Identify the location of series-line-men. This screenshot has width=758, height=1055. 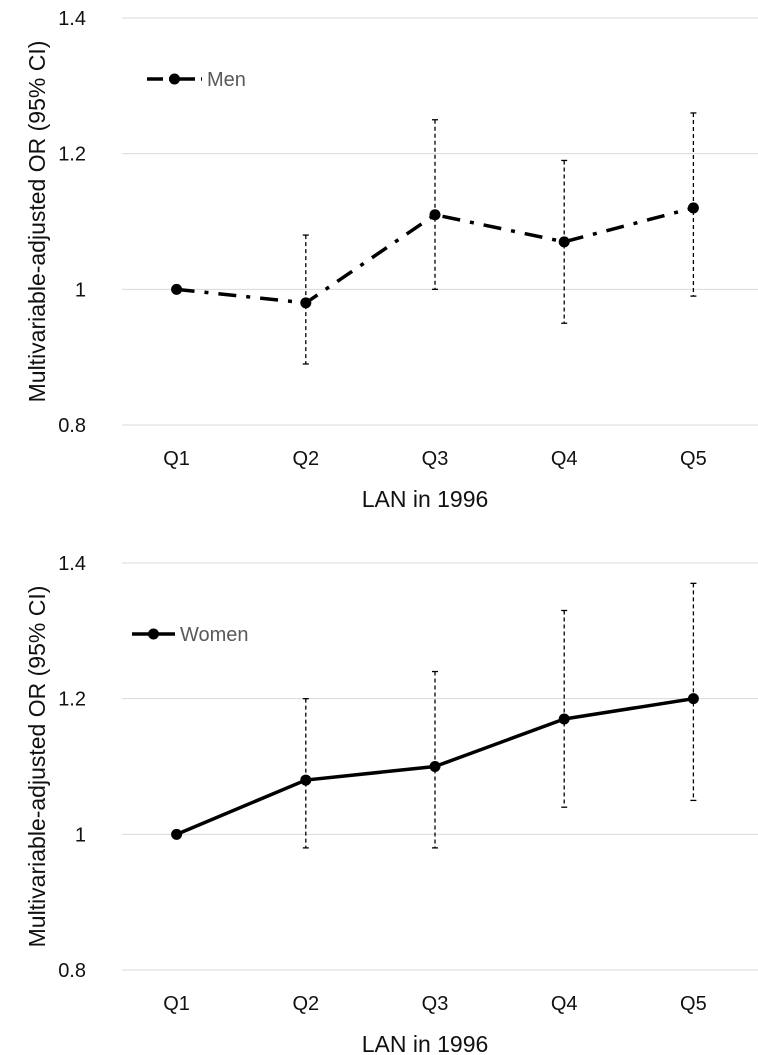
(435, 255).